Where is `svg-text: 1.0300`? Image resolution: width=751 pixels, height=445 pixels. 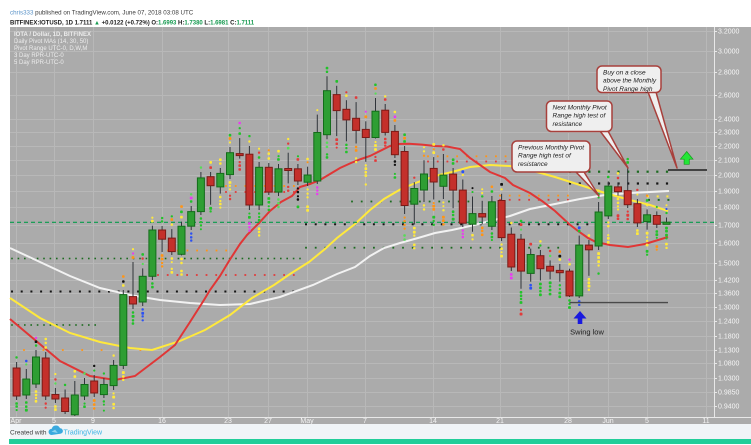
svg-text: 1.0300 is located at coordinates (729, 379).